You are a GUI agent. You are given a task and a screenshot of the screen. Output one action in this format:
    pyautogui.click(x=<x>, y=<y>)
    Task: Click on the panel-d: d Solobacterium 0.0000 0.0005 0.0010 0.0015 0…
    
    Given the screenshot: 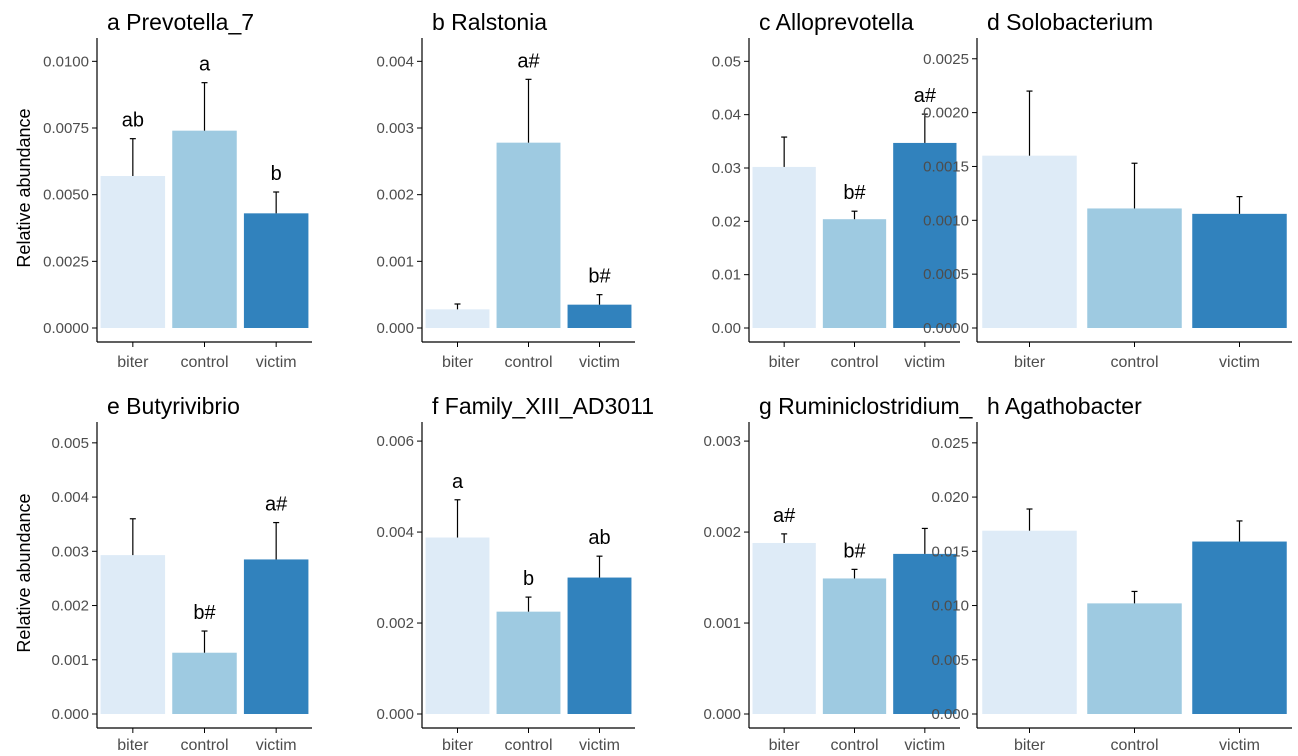 What is the action you would take?
    pyautogui.click(x=1107, y=190)
    